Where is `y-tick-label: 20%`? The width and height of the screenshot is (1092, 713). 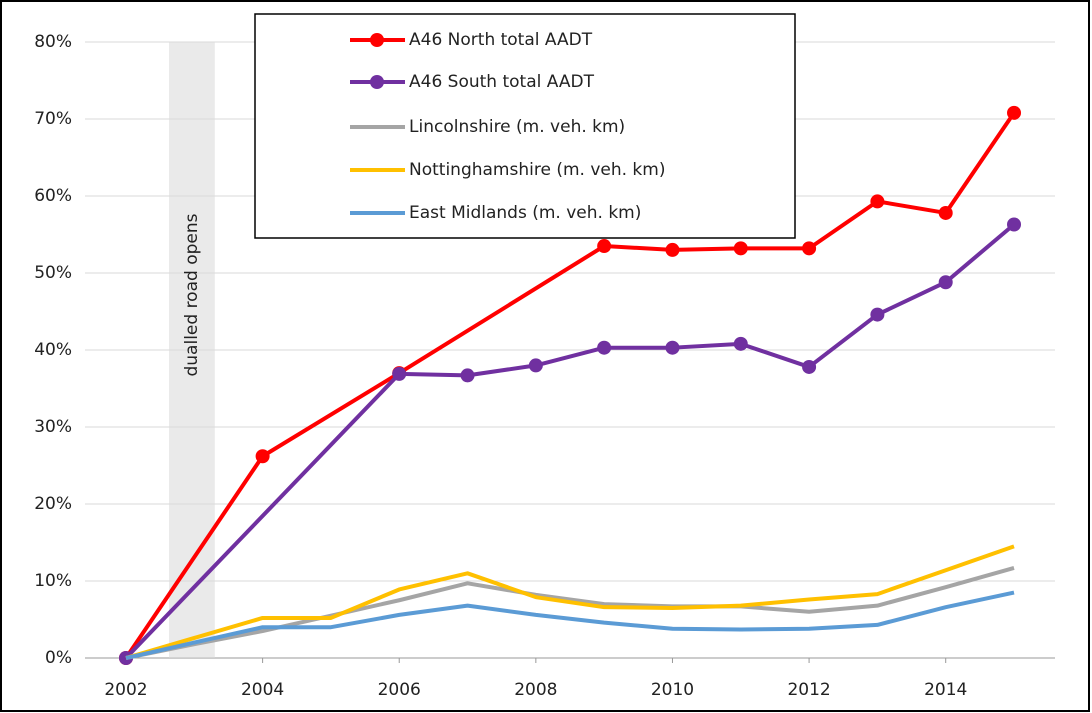 y-tick-label: 20% is located at coordinates (53, 504).